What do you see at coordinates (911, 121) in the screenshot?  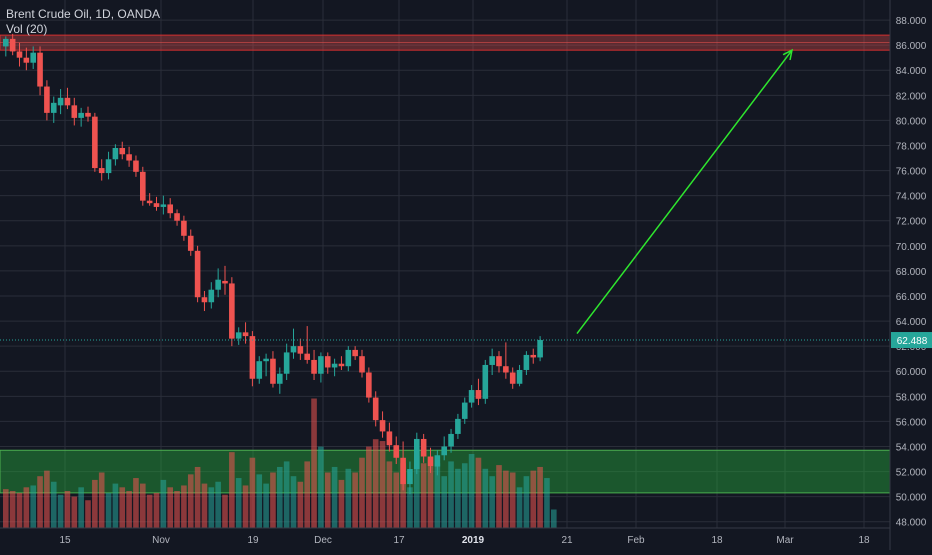 I see `price-tick-label: 80.000` at bounding box center [911, 121].